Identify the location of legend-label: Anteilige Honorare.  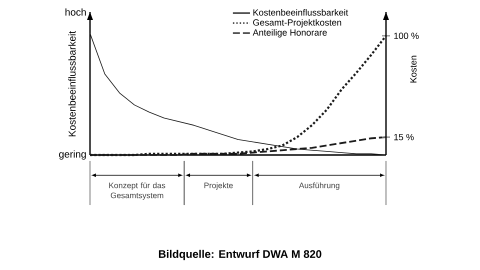
(289, 33).